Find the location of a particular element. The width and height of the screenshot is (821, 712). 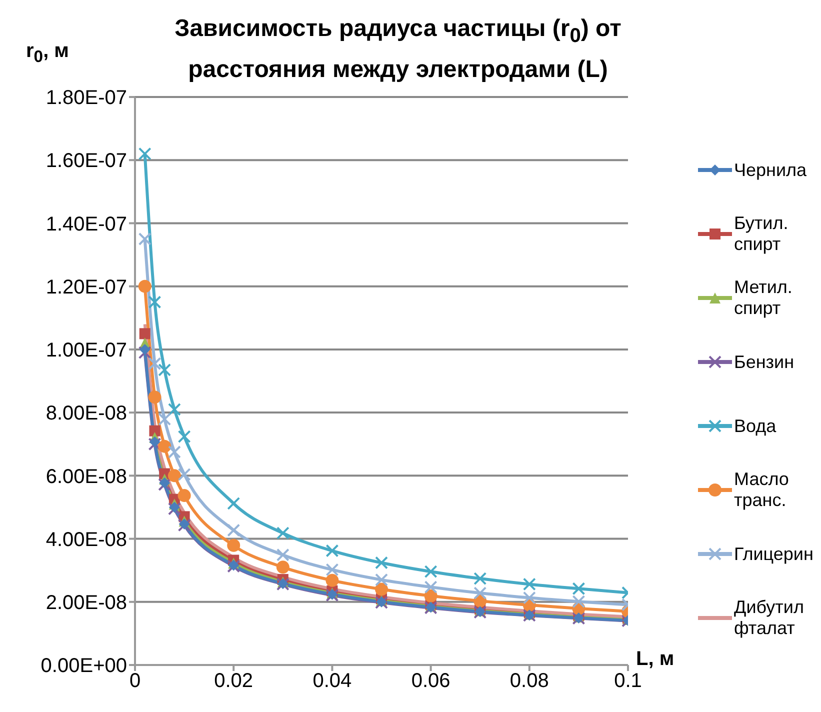

y-tick-label: 1.80E-07 is located at coordinates (86, 98).